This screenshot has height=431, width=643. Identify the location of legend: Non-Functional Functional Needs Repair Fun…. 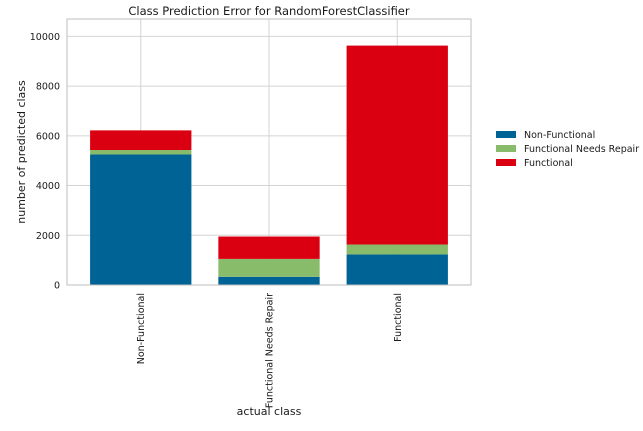
(567, 149).